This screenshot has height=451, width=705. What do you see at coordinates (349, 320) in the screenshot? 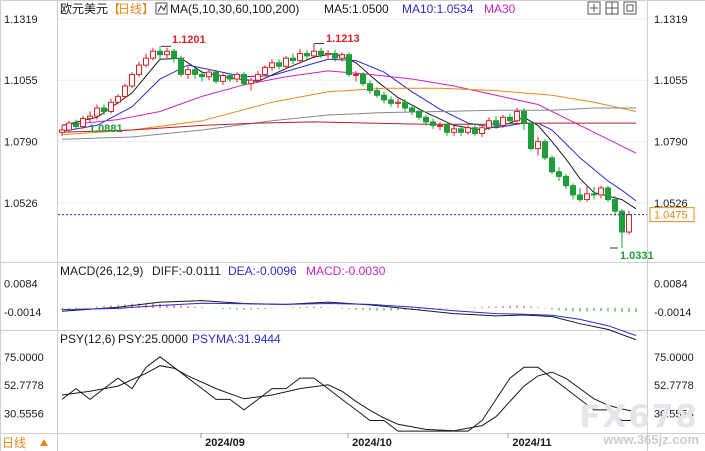
I see `macd-lines` at bounding box center [349, 320].